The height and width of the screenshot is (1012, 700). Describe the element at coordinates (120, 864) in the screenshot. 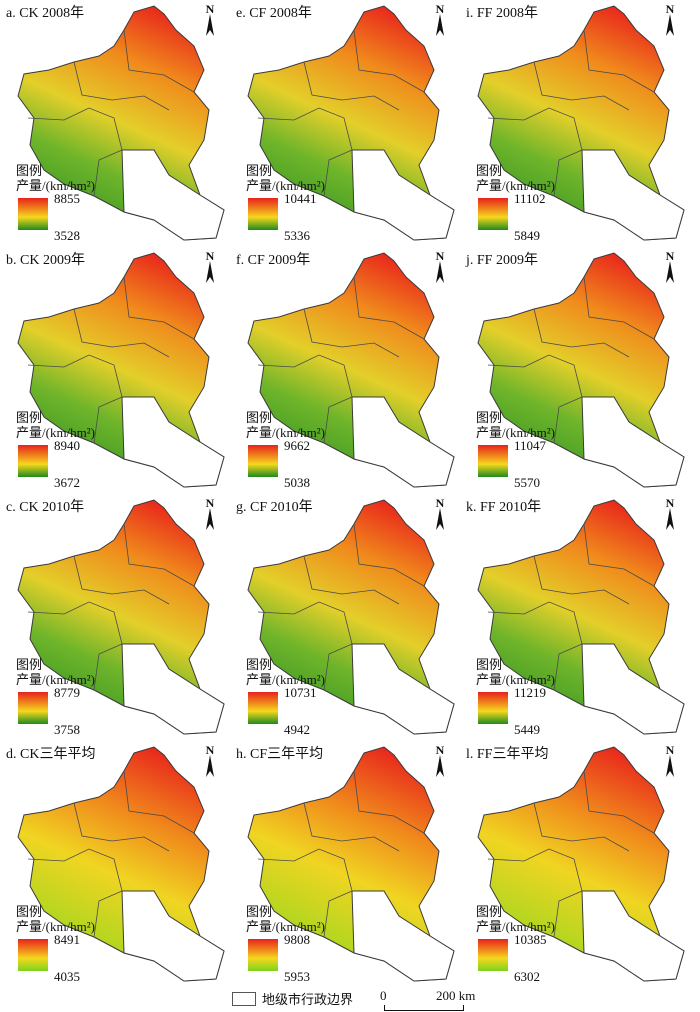

I see `map-panel: d. CK三年平均 N 图例 产量/(km/hm²) 8491 4035` at that location.